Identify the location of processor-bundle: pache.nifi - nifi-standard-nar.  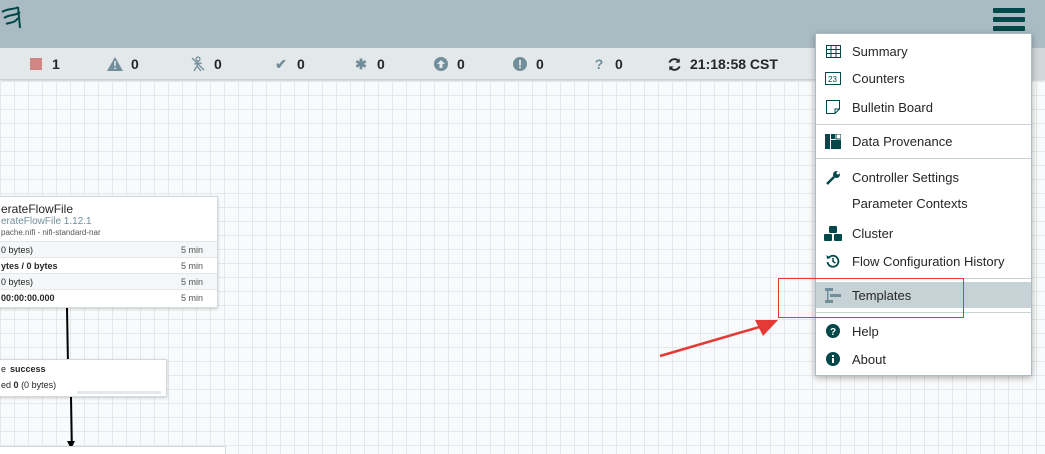
(51, 232).